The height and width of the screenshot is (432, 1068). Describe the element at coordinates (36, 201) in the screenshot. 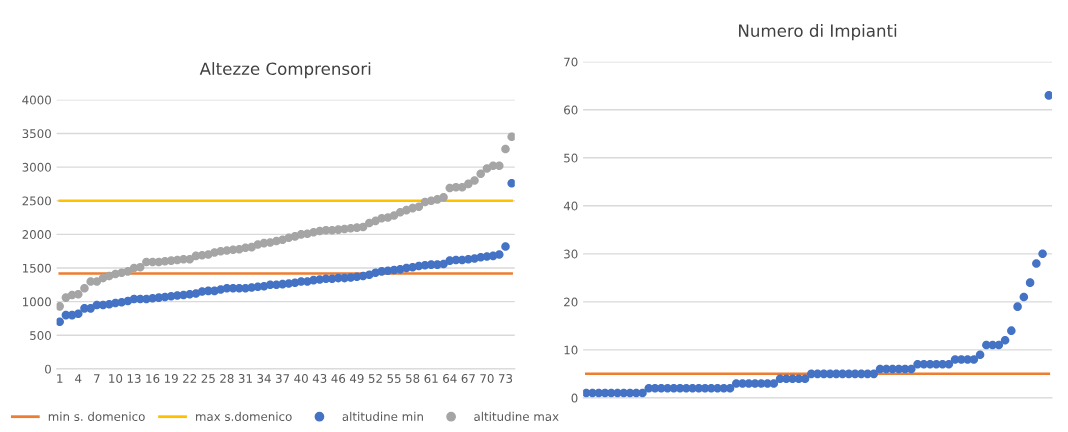

I see `y-tick-label: 2500` at that location.